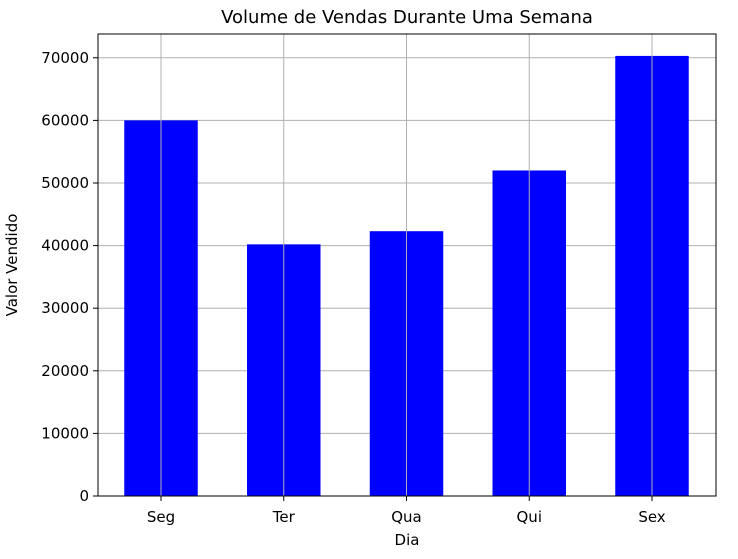 The image size is (738, 559). What do you see at coordinates (65, 120) in the screenshot?
I see `y-tick-label: 60000` at bounding box center [65, 120].